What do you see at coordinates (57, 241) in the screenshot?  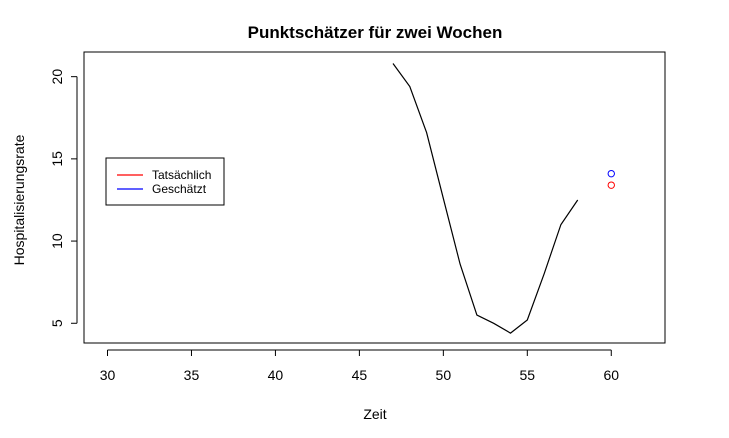 I see `y-tick-label: 10` at bounding box center [57, 241].